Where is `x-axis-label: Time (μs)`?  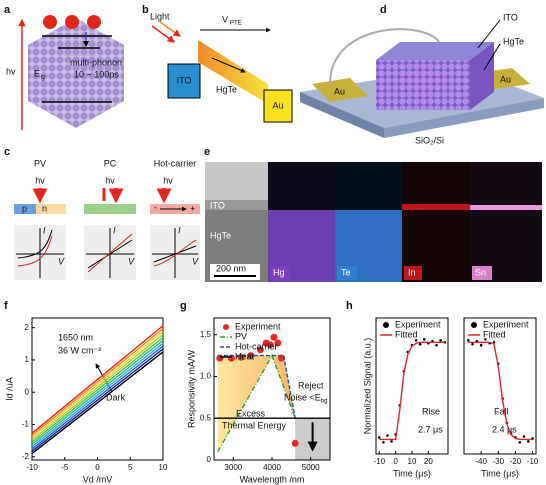 x-axis-label: Time (μs) is located at coordinates (412, 473).